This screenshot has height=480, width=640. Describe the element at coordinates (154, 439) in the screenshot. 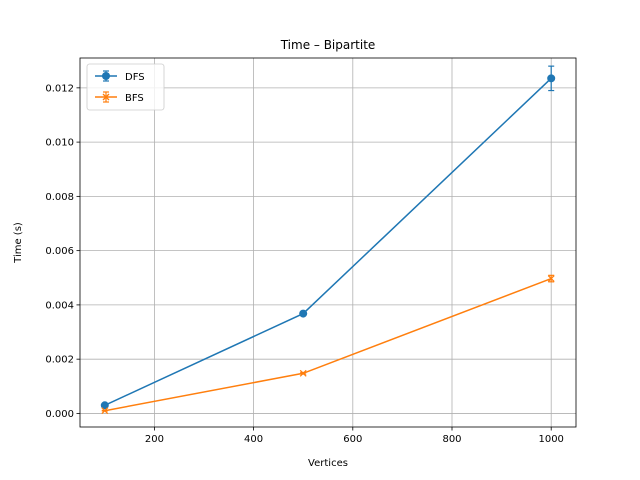

I see `x-tick-label: 200` at that location.